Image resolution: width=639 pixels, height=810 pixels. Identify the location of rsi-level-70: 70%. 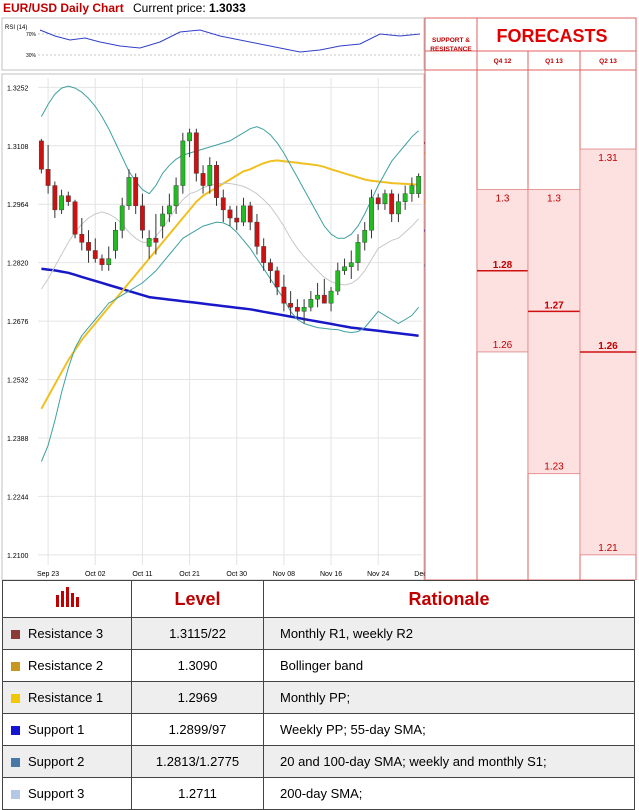
(31, 35).